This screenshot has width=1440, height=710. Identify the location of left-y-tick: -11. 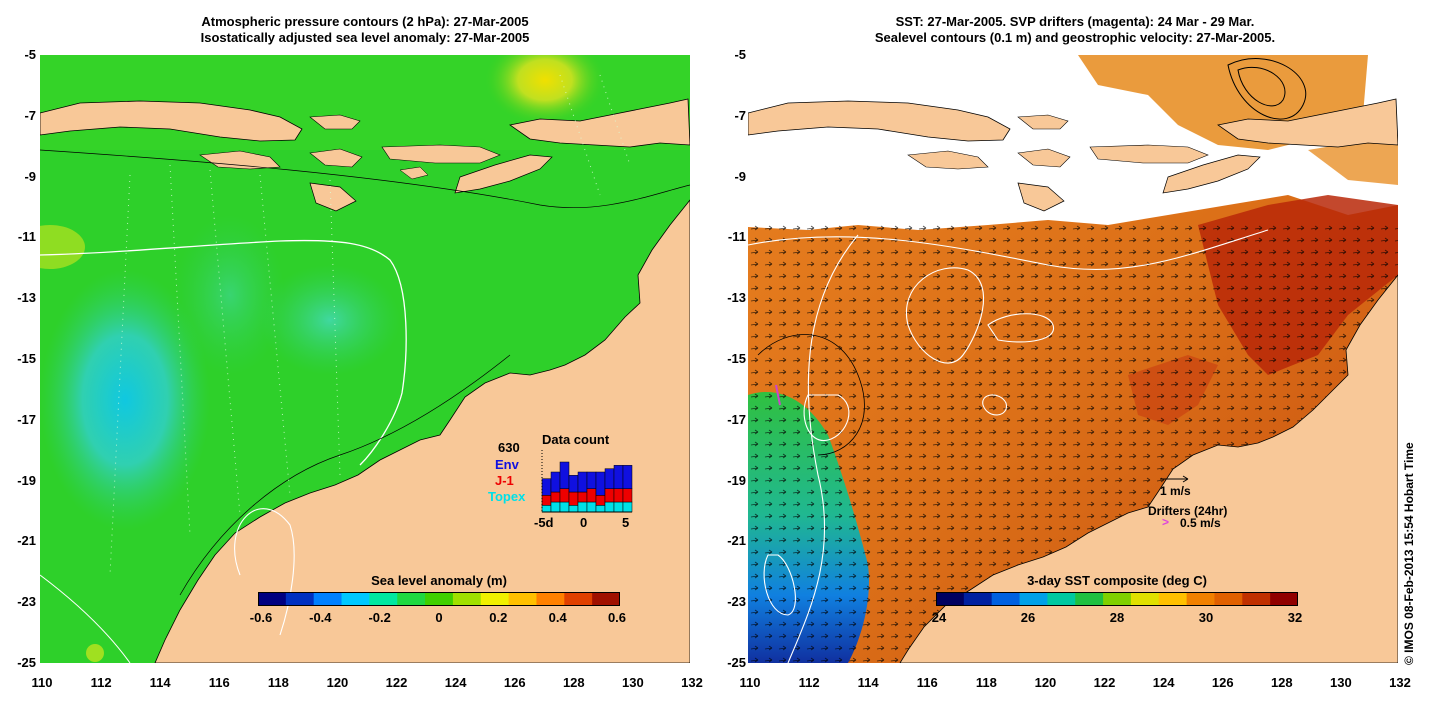
(26, 237).